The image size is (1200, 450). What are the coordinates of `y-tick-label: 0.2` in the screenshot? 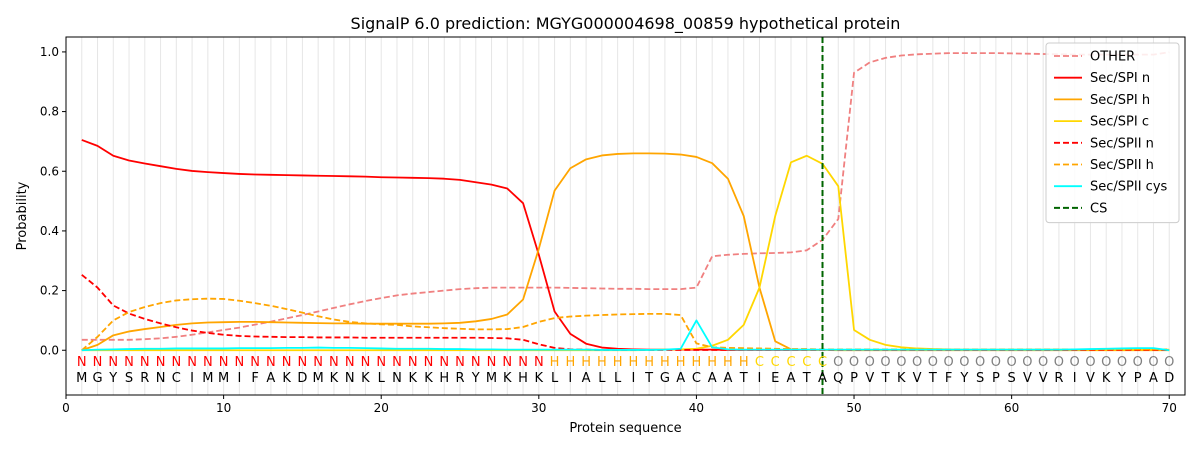 It's located at (49, 291).